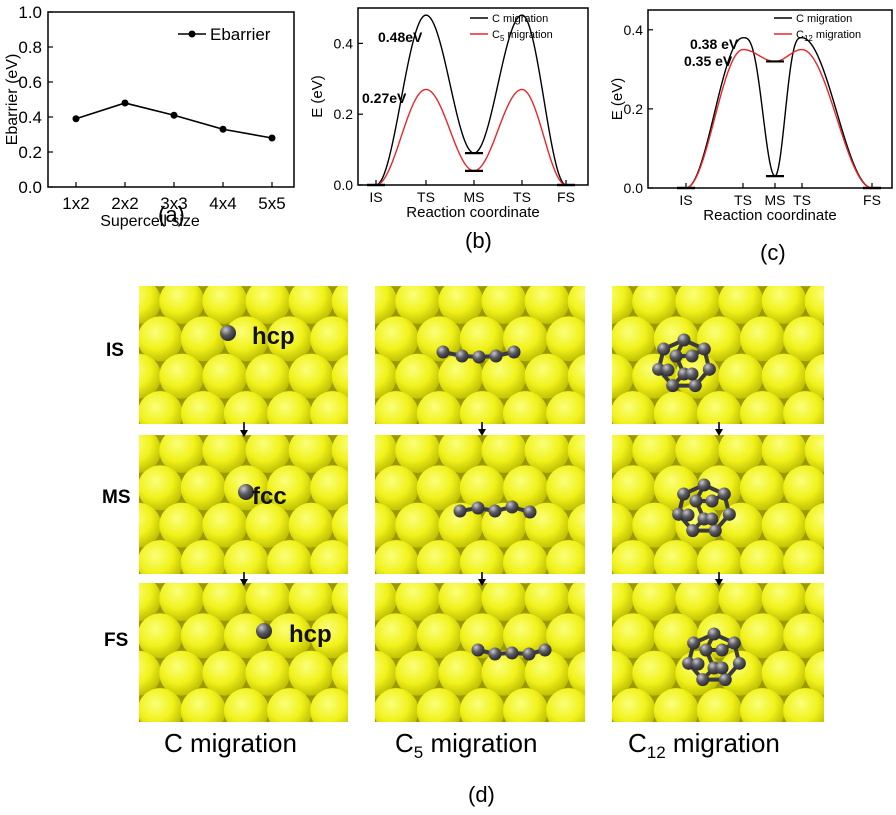 Image resolution: width=896 pixels, height=815 pixels. I want to click on y-axis-label-a: Ebarrier (eV), so click(12, 100).